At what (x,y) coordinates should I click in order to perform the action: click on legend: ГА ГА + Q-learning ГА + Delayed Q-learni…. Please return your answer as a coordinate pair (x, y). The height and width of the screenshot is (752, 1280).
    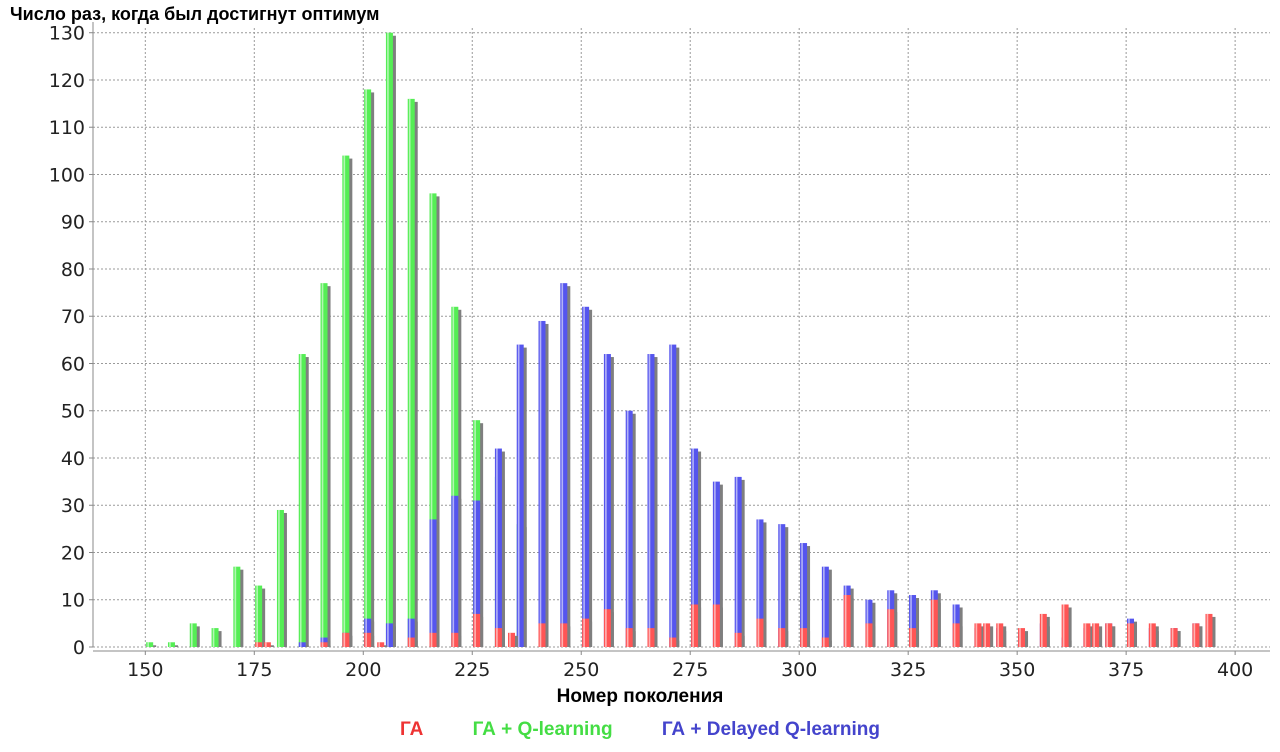
    Looking at the image, I should click on (640, 730).